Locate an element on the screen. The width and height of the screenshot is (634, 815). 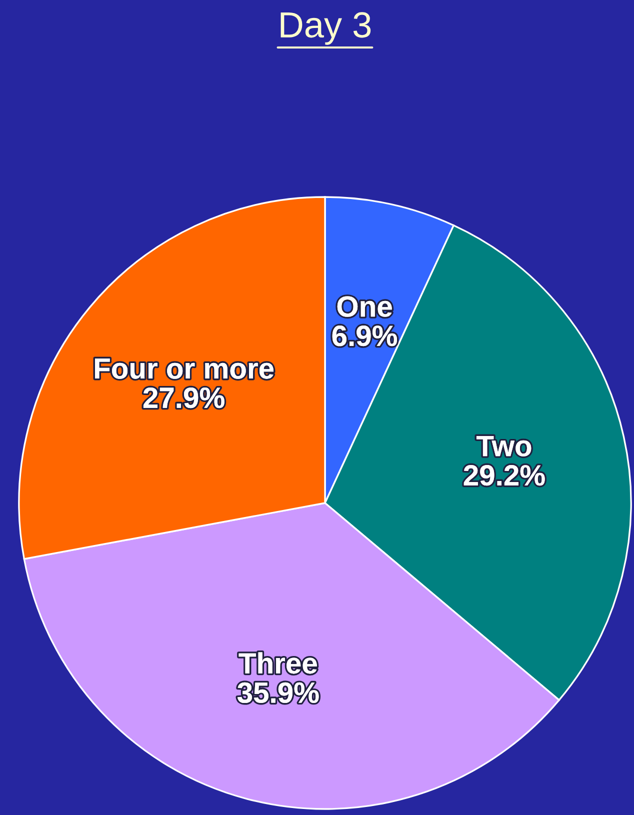
slice-label: Four or more is located at coordinates (184, 368).